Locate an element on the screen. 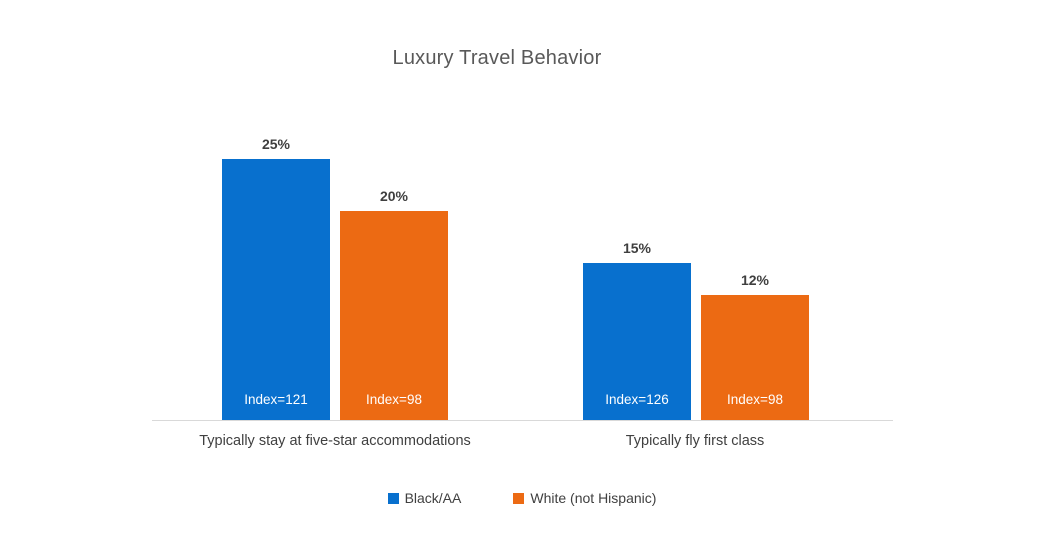 This screenshot has height=550, width=1044. bar-blackaa-five-star: Index=121 is located at coordinates (276, 289).